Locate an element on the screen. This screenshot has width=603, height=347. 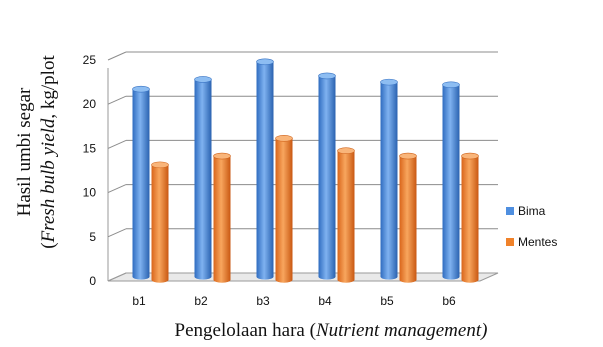
bar-mentes-b4 is located at coordinates (346, 215).